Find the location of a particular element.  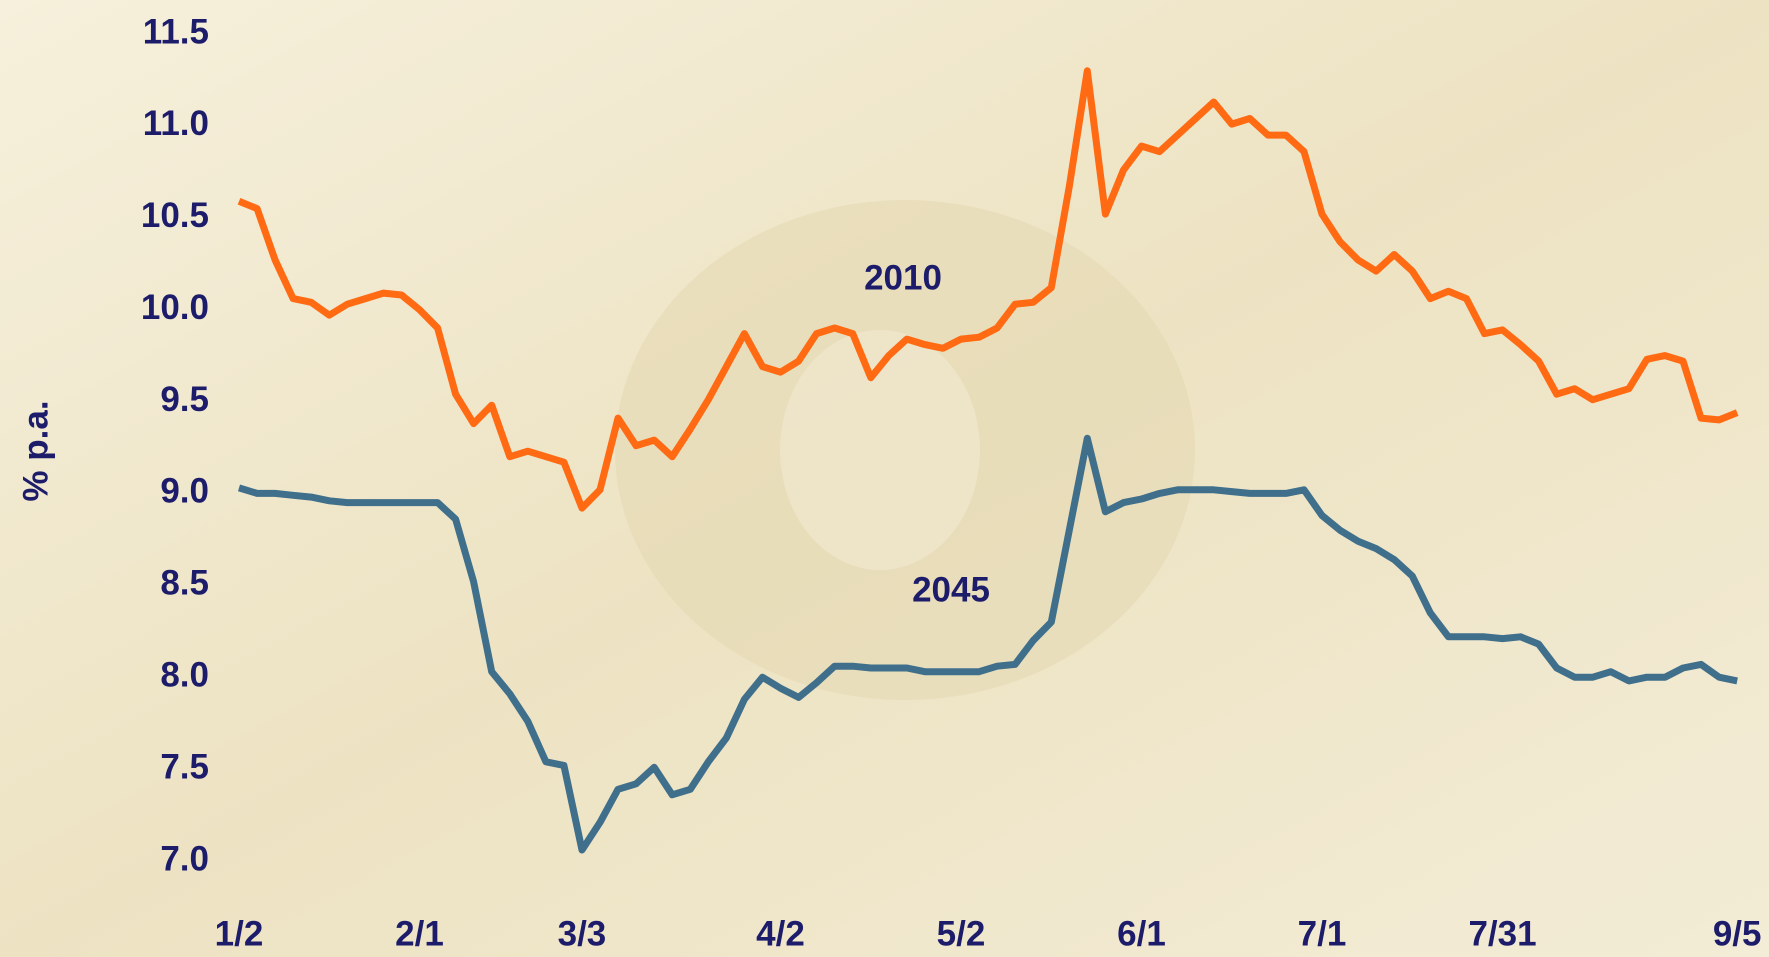

x-tick-label: 7/1 is located at coordinates (1322, 933).